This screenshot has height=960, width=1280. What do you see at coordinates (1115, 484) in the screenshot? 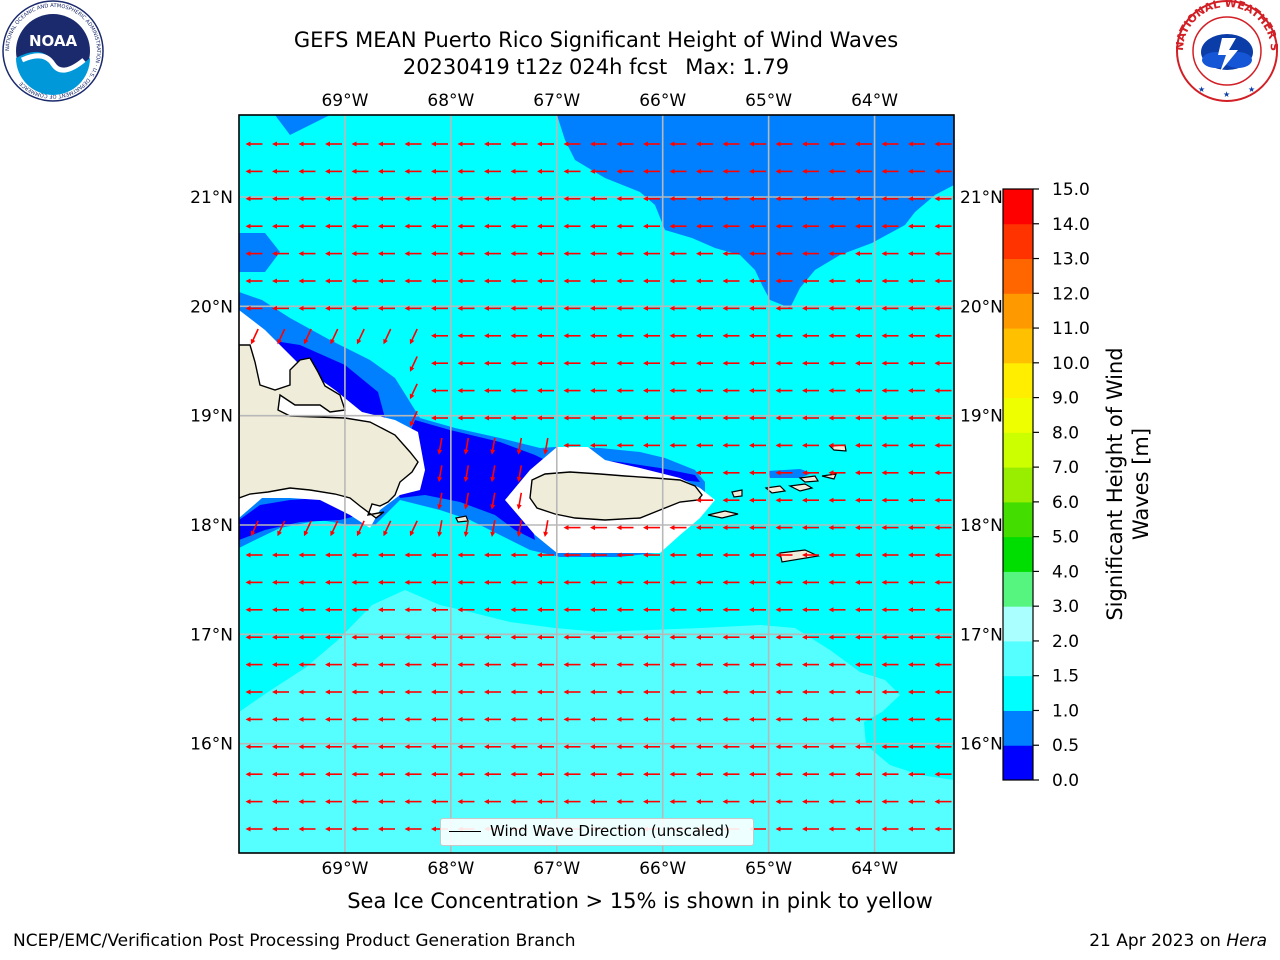
I see `colorbar-label-line1: Significant Height of Wind` at bounding box center [1115, 484].